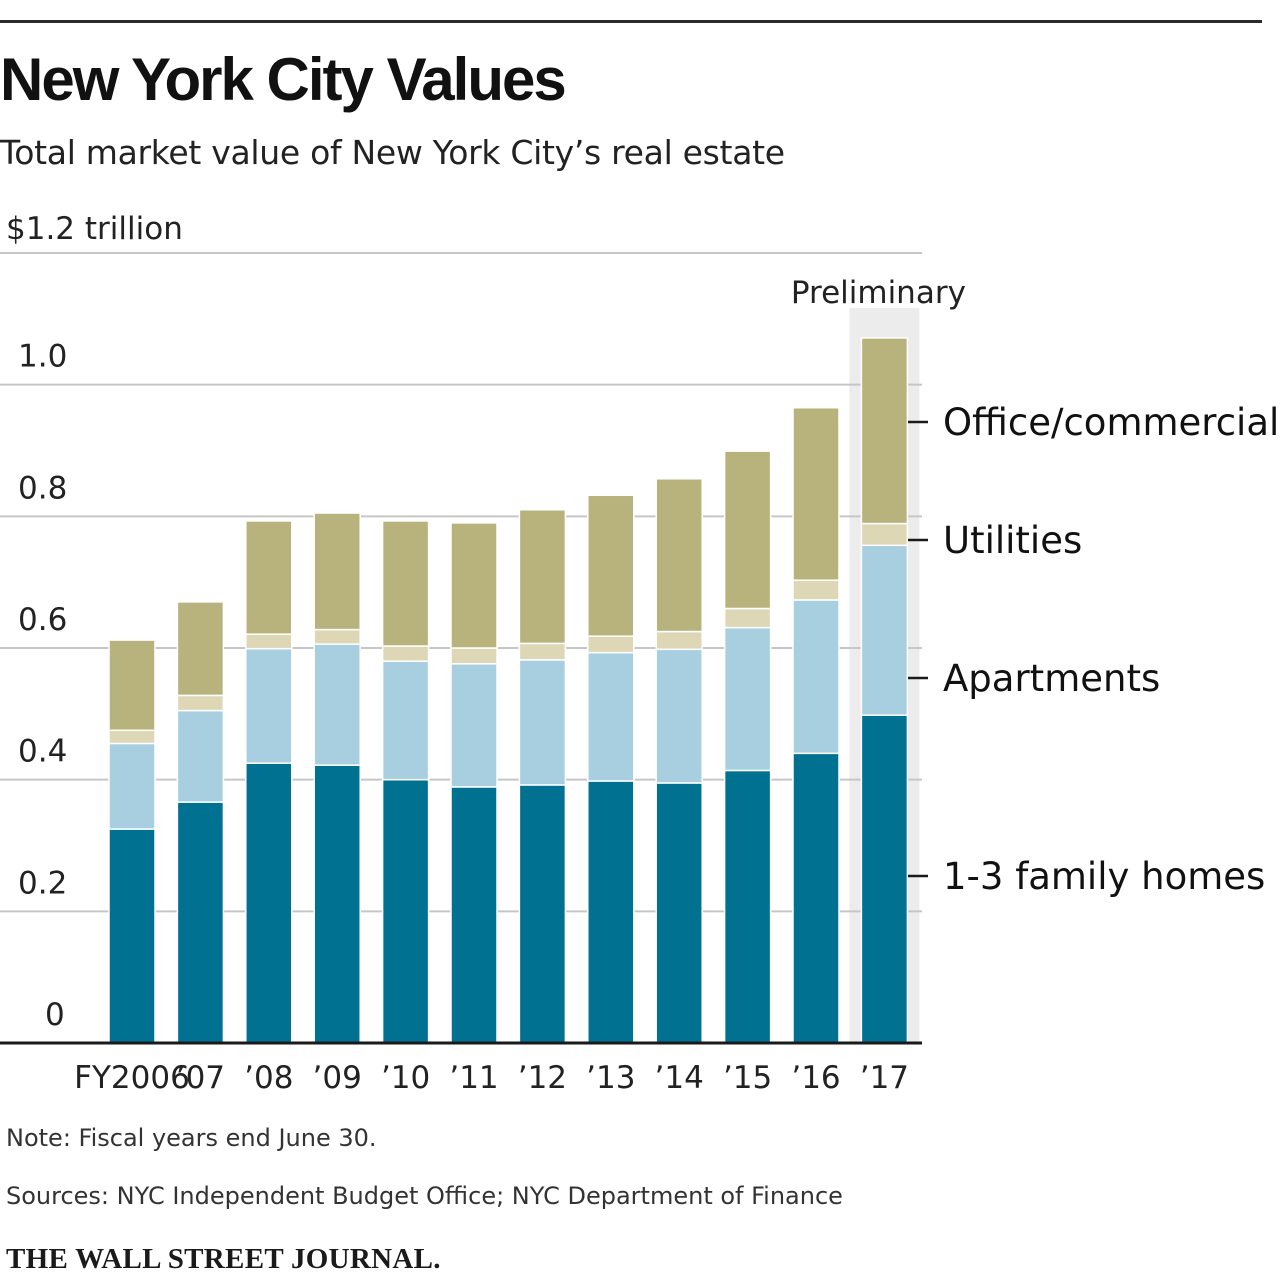  Describe the element at coordinates (542, 1078) in the screenshot. I see `x-tick-label: ’12` at that location.